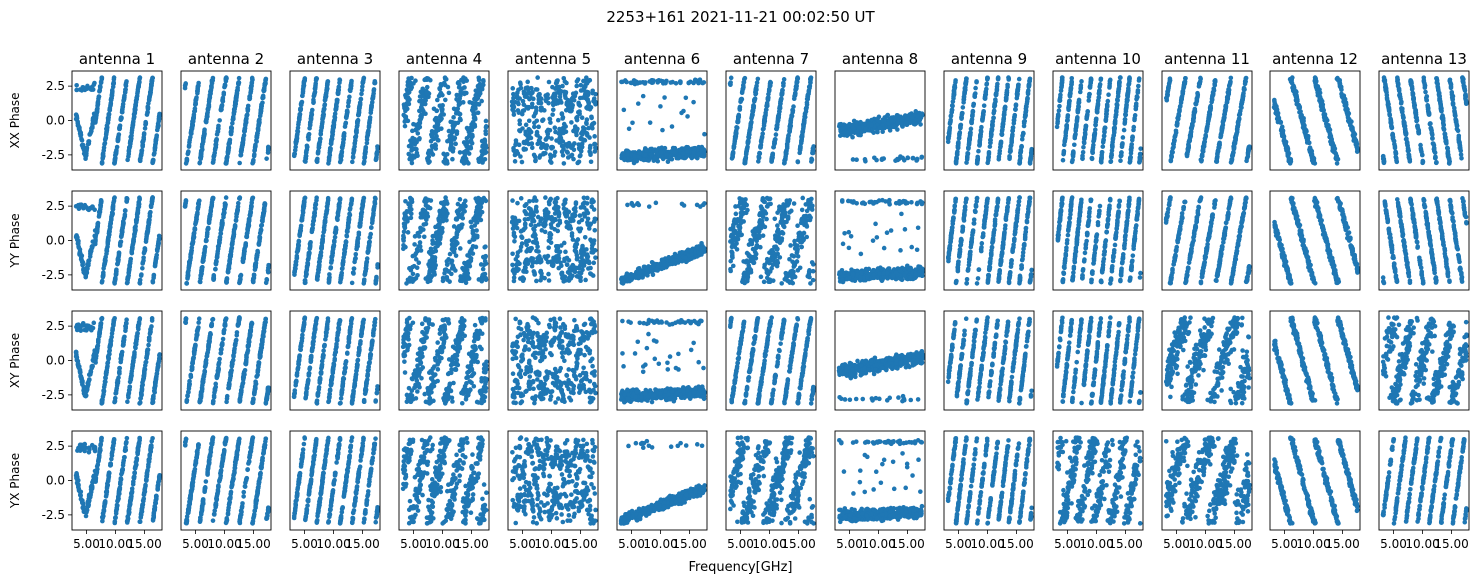 The width and height of the screenshot is (1481, 586). I want to click on subplot-r1-c10: antenna 10, so click(1098, 110).